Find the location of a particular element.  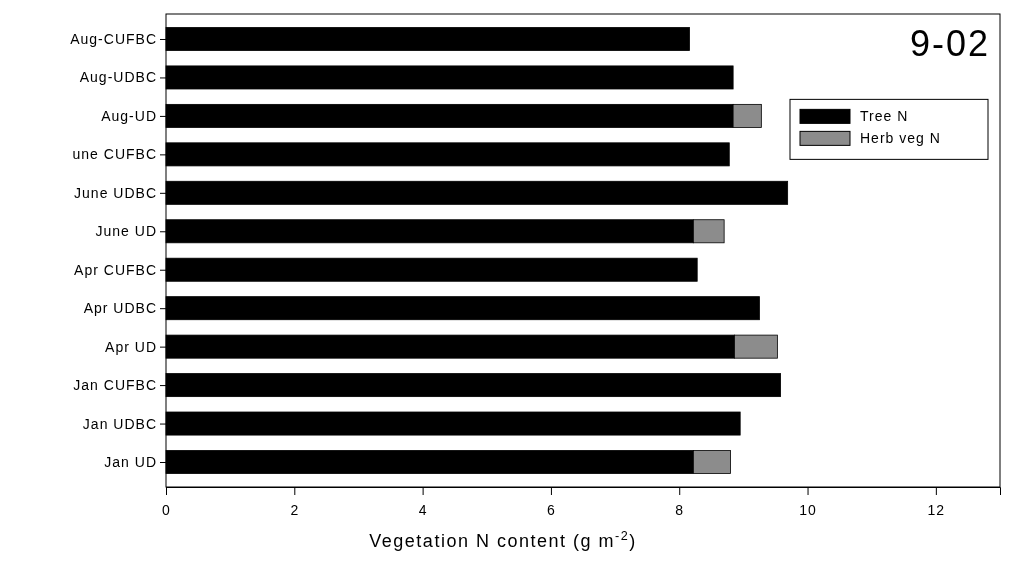

x-tick-label: 6 is located at coordinates (551, 509).